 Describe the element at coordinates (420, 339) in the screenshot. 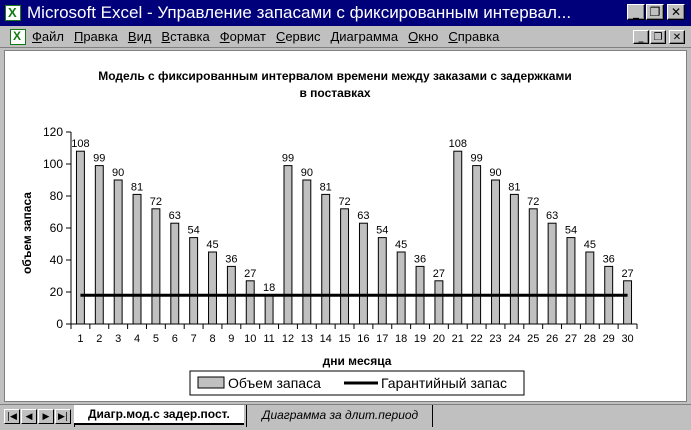

I see `x-tick-label: 19` at that location.